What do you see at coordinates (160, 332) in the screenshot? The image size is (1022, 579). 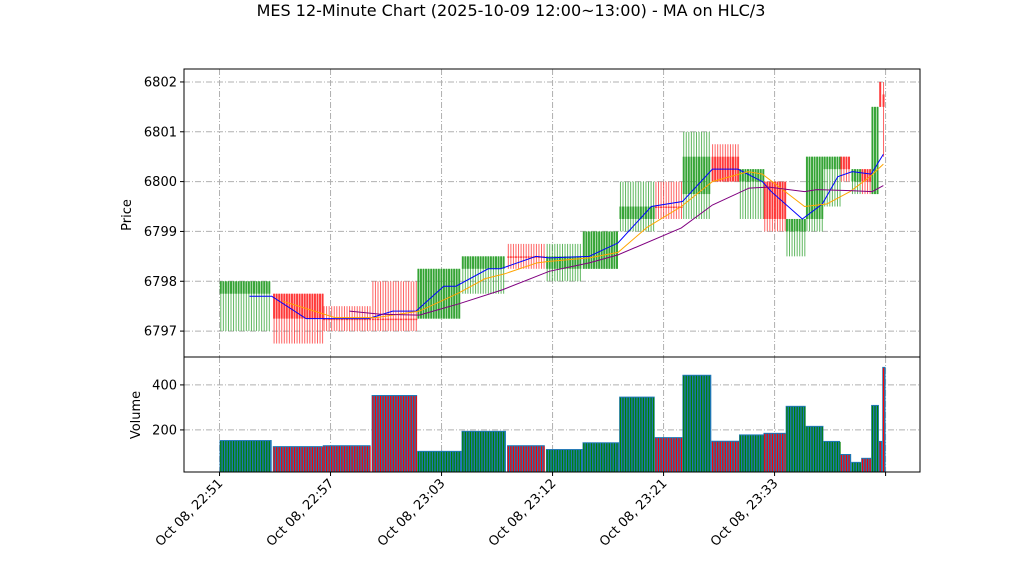 I see `price-tick-label: 6797` at bounding box center [160, 332].